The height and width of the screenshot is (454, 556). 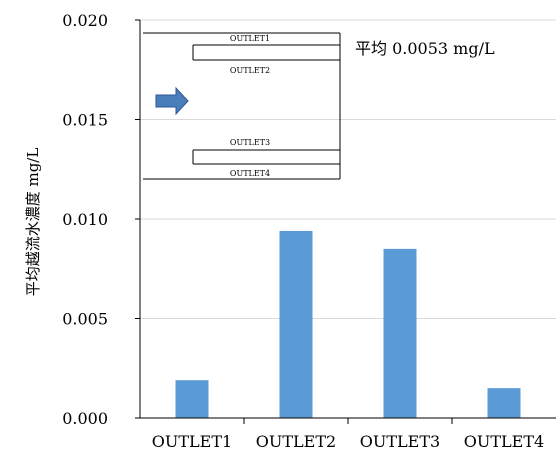 What do you see at coordinates (250, 173) in the screenshot?
I see `inset-label-outlet4: OUTLET4` at bounding box center [250, 173].